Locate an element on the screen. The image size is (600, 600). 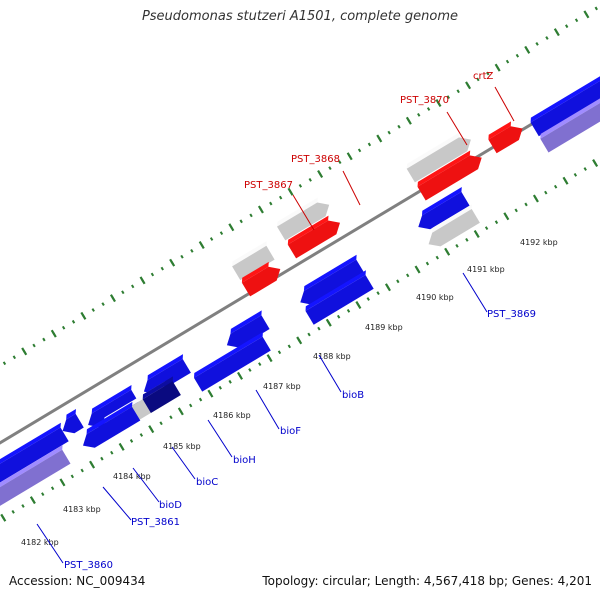
gene-label: bioC is located at coordinates (207, 482).